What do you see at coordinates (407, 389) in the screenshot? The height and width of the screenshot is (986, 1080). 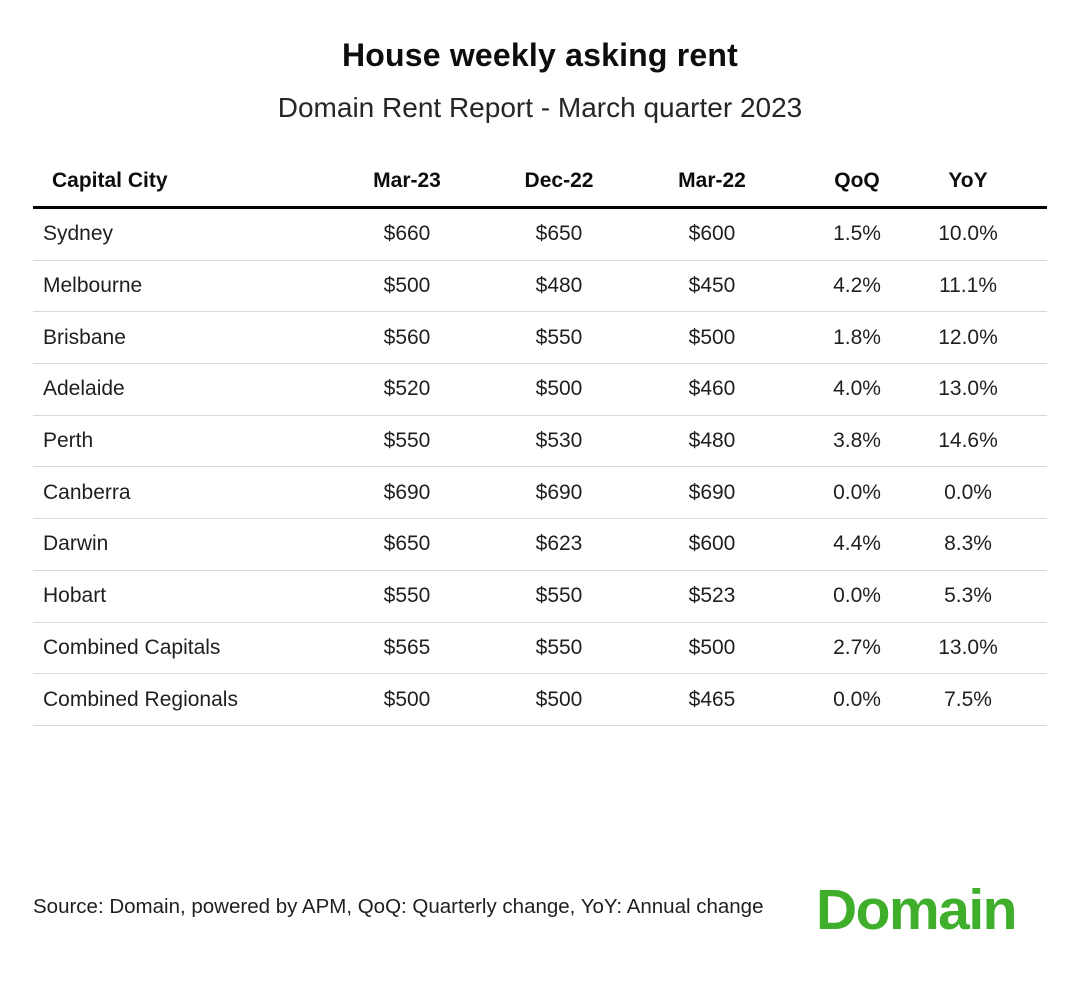 I see `value-cell: $520` at bounding box center [407, 389].